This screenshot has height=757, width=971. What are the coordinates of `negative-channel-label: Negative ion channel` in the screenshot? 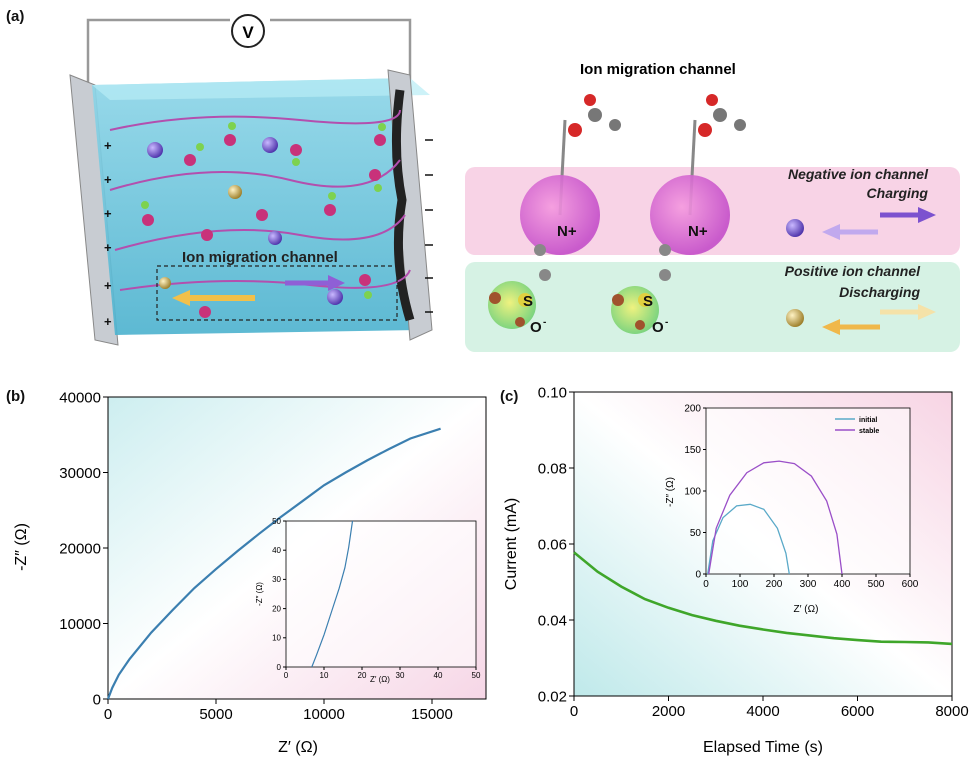 It's located at (858, 174).